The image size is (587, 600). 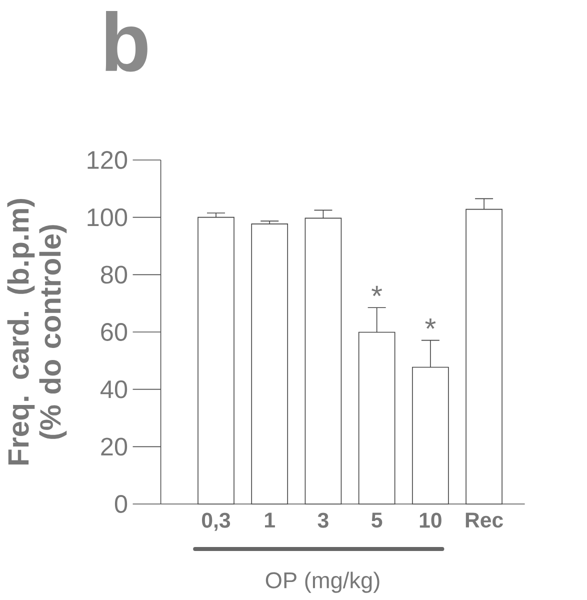 What do you see at coordinates (127, 41) in the screenshot?
I see `chart-title: b` at bounding box center [127, 41].